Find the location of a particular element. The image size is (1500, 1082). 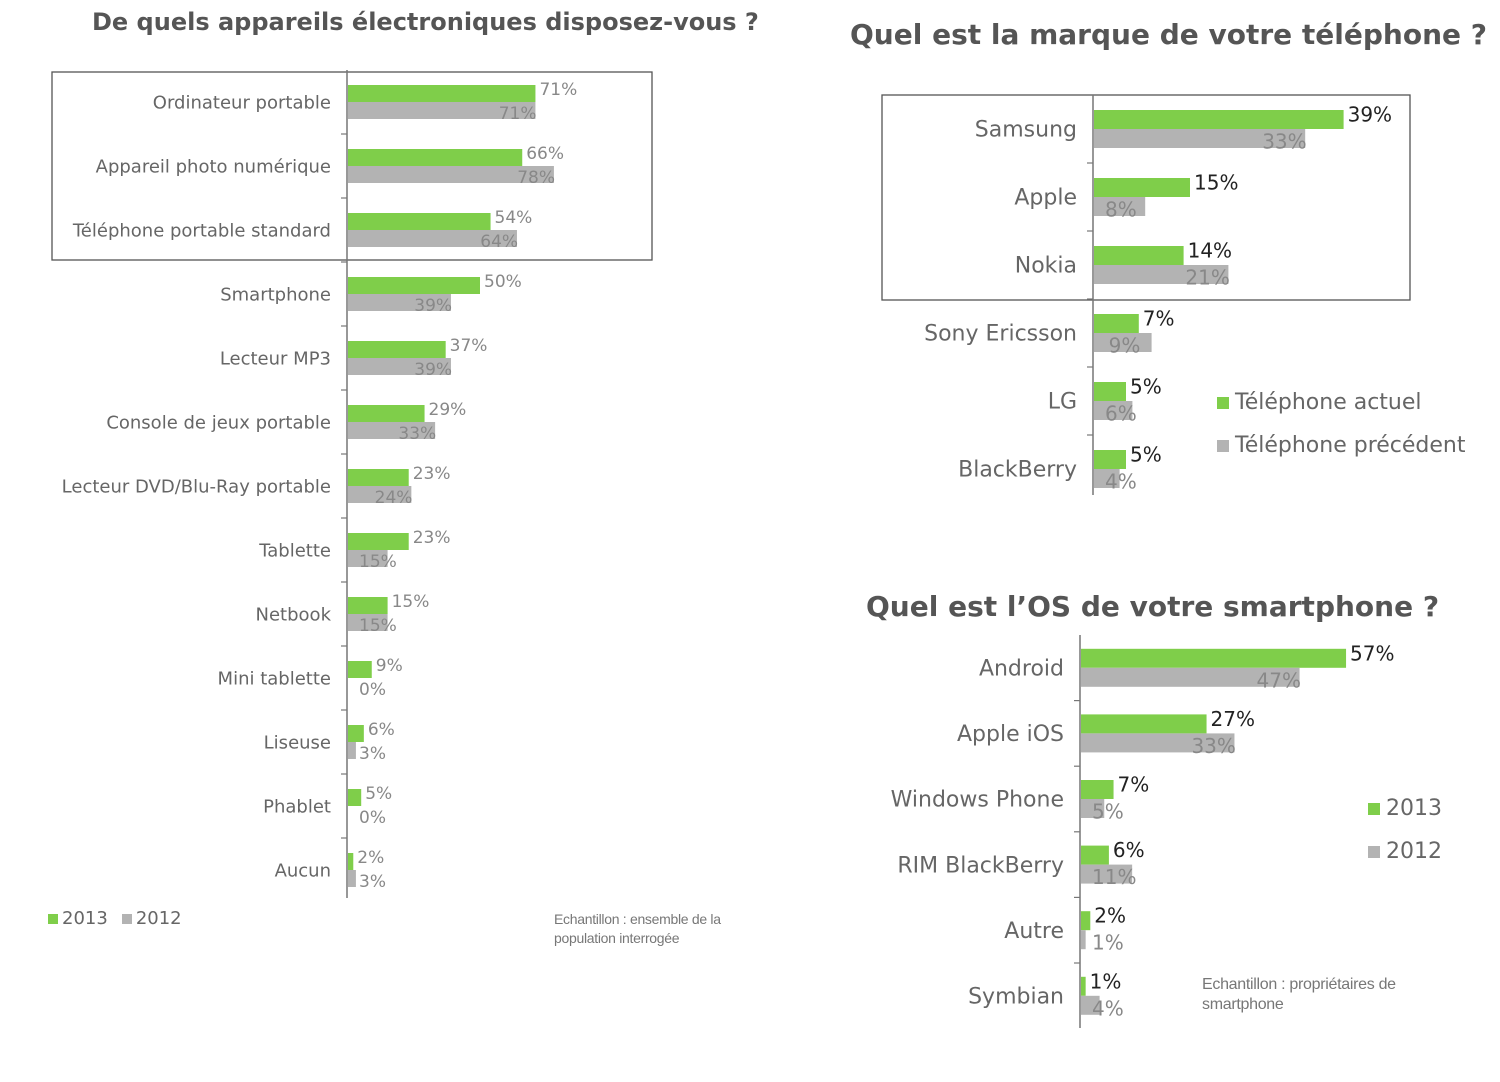

category-label: Symbian is located at coordinates (1016, 997).